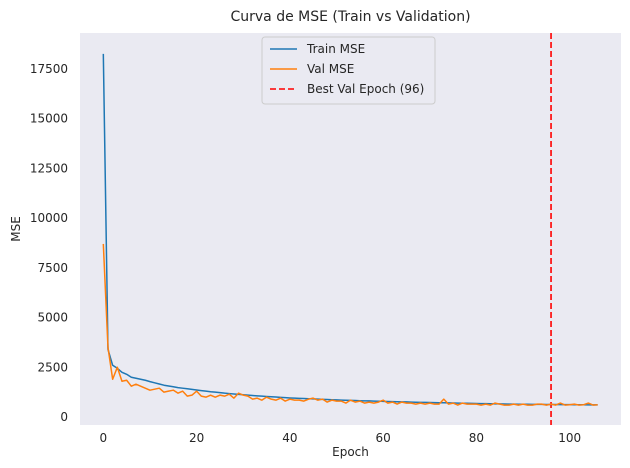 This screenshot has width=630, height=468. Describe the element at coordinates (49, 168) in the screenshot. I see `y-tick-label: 12500` at that location.